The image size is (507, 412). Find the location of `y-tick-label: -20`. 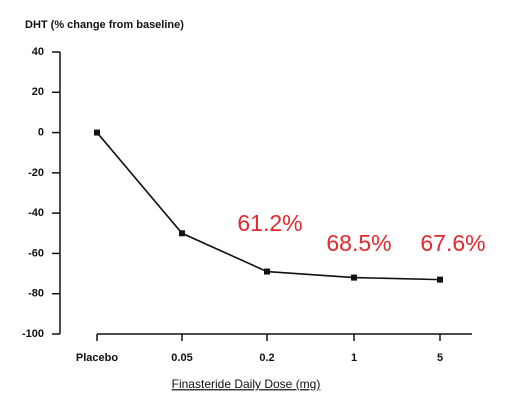

y-tick-label: -20 is located at coordinates (36, 173).